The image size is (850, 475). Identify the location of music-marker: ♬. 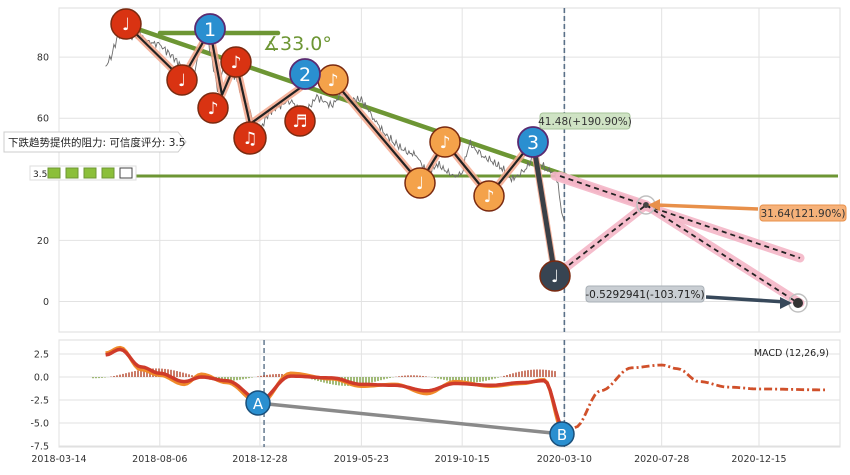
(300, 121).